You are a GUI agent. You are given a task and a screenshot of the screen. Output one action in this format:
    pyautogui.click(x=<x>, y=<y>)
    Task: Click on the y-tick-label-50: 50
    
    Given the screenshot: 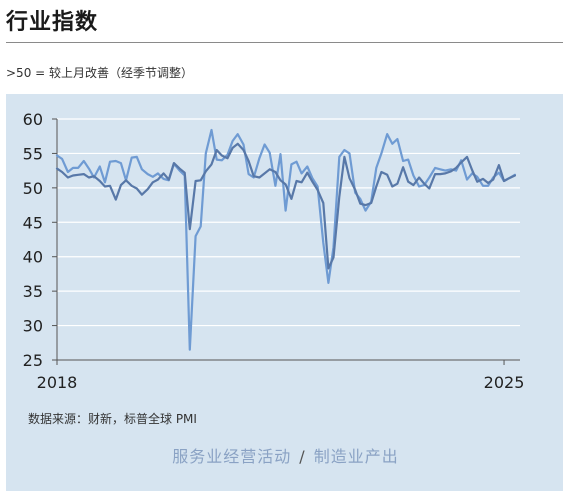 What is the action you would take?
    pyautogui.click(x=33, y=188)
    